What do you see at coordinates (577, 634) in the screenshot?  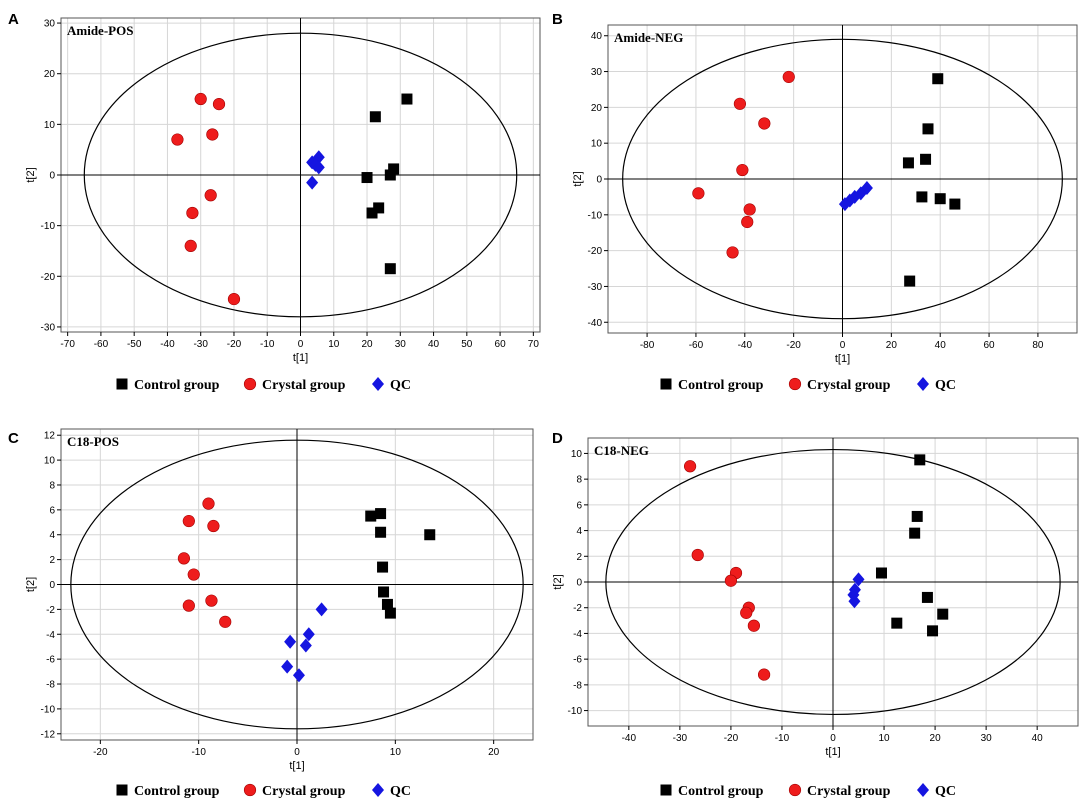 I see `y-tick-label: -4` at bounding box center [577, 634].